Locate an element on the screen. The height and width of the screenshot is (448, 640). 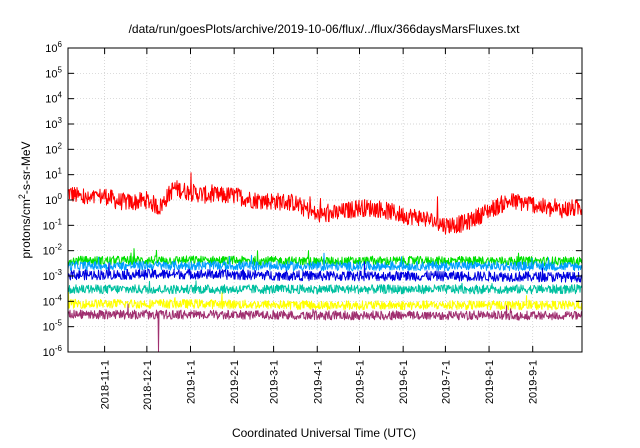
y-tick-exponent: 1 is located at coordinates (60, 171).